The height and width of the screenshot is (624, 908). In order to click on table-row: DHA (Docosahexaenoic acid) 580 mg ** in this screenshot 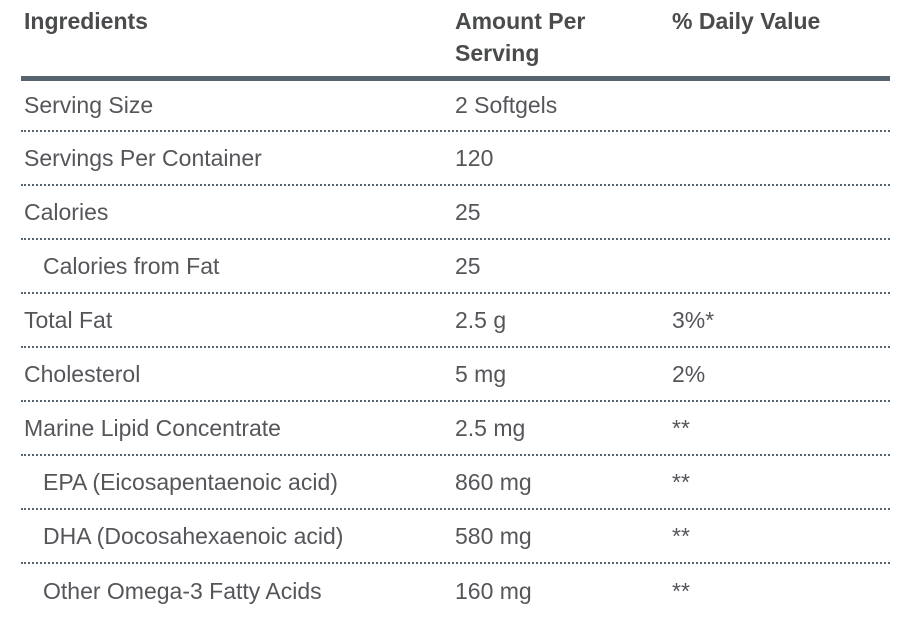, I will do `click(455, 537)`.